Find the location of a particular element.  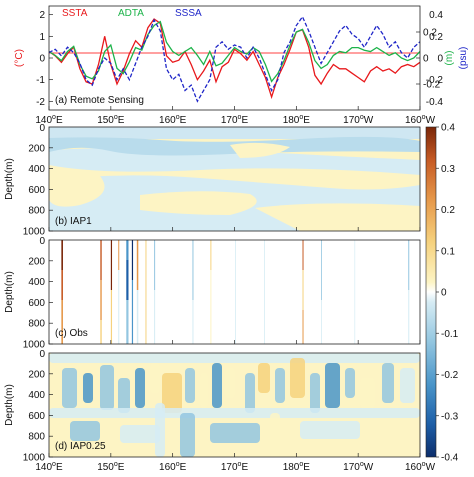

colorbar-tick-label: -0.4 is located at coordinates (450, 458).